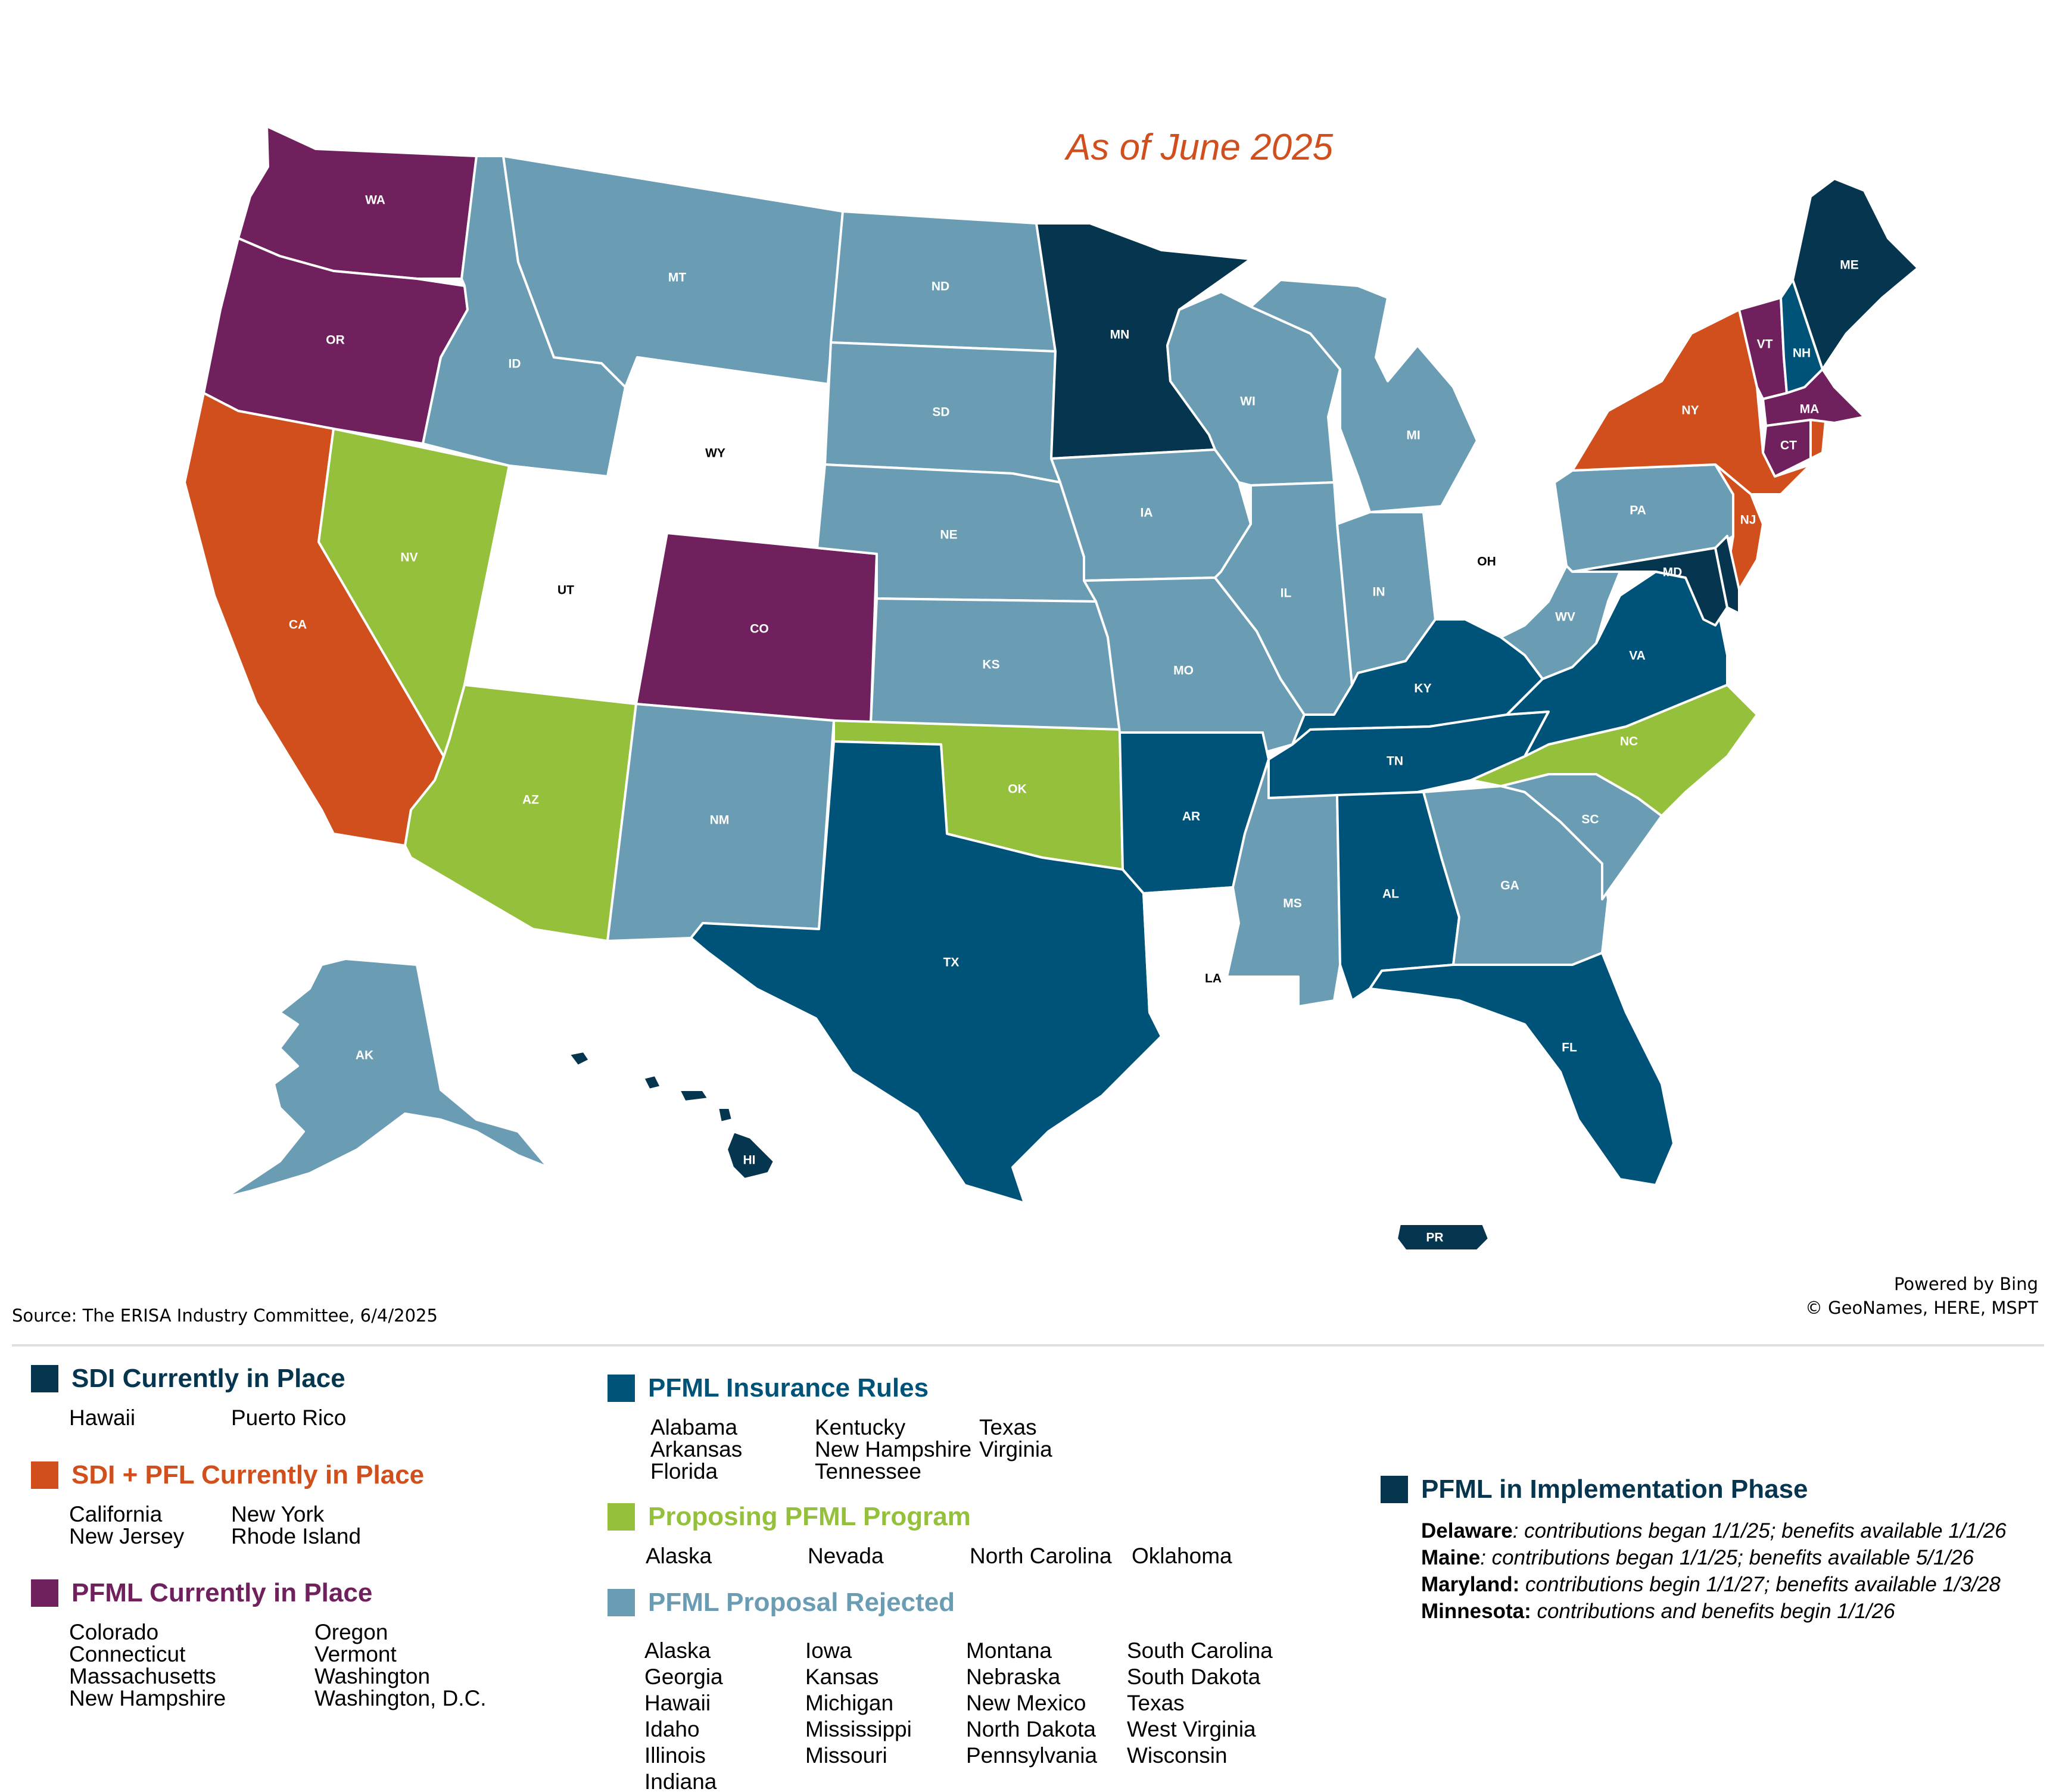 The height and width of the screenshot is (1792, 2056). I want to click on label-OK: OK, so click(1018, 789).